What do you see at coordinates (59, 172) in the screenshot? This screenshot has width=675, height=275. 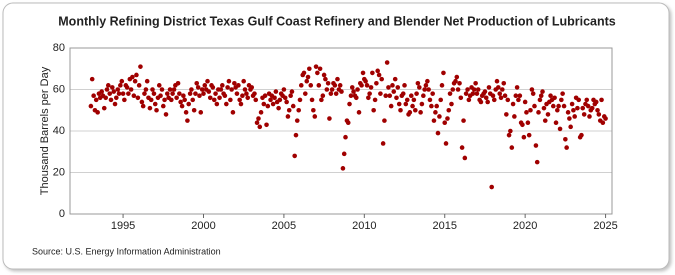 I see `y-tick-label: 20` at bounding box center [59, 172].